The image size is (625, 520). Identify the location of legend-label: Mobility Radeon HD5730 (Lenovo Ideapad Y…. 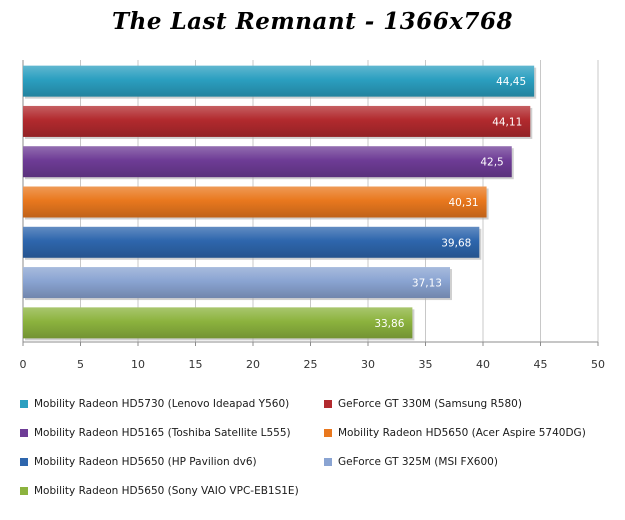
(162, 404).